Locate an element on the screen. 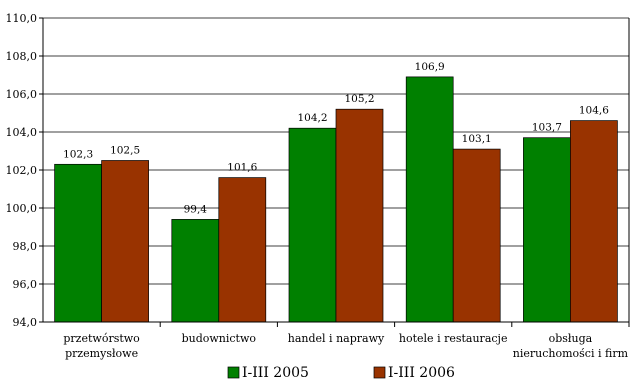  y-tick-label: 100,0 is located at coordinates (22, 208).